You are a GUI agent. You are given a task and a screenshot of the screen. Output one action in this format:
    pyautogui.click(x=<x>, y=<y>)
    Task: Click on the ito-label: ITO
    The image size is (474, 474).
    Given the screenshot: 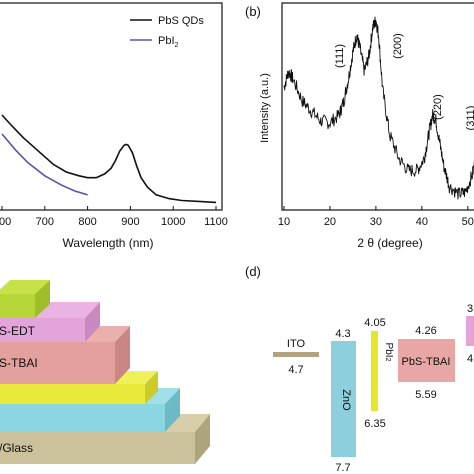 What is the action you would take?
    pyautogui.click(x=296, y=344)
    